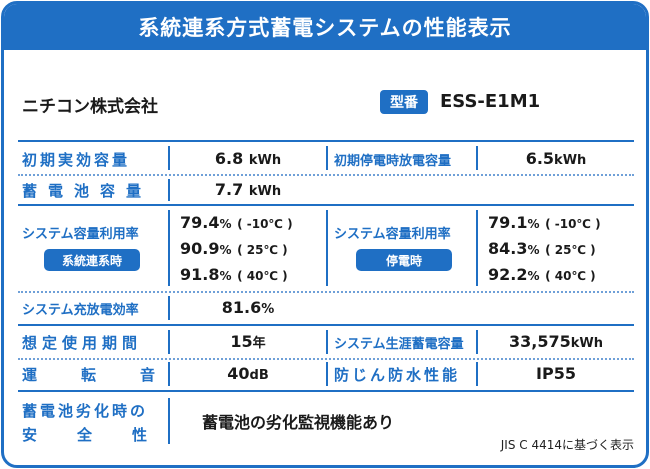 The height and width of the screenshot is (469, 650). I want to click on utilization-outage-line: 92.2% ( 40℃ ), so click(542, 274).